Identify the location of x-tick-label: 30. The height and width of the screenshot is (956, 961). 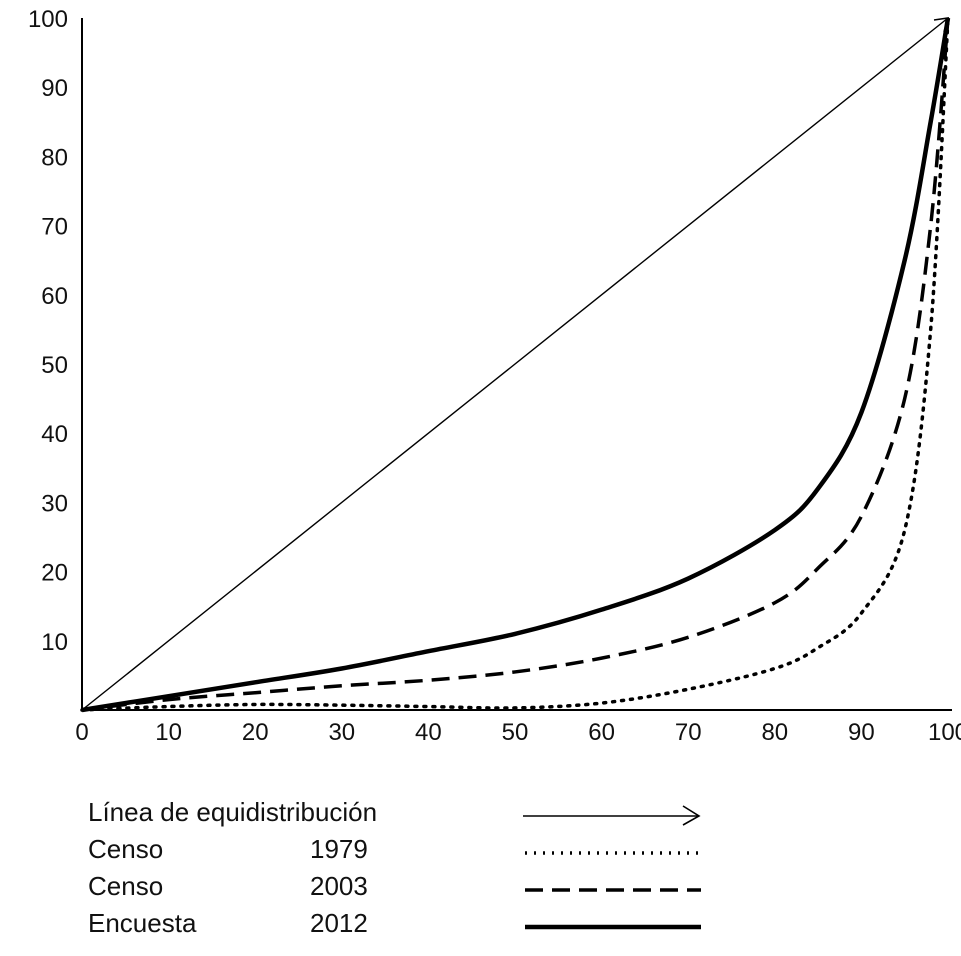
(341, 732).